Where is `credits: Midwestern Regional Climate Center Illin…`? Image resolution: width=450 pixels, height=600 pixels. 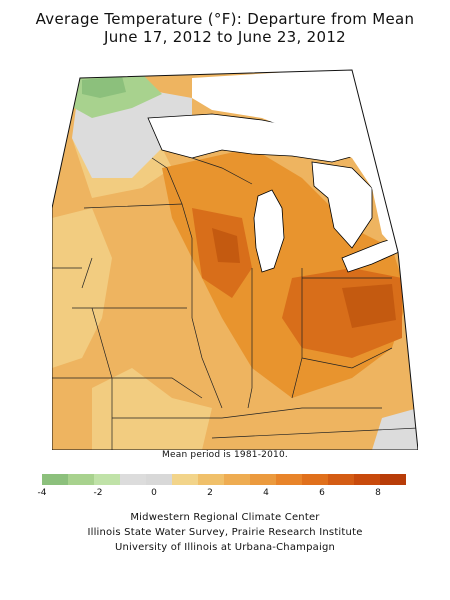 credits: Midwestern Regional Climate Center Illin… is located at coordinates (225, 532).